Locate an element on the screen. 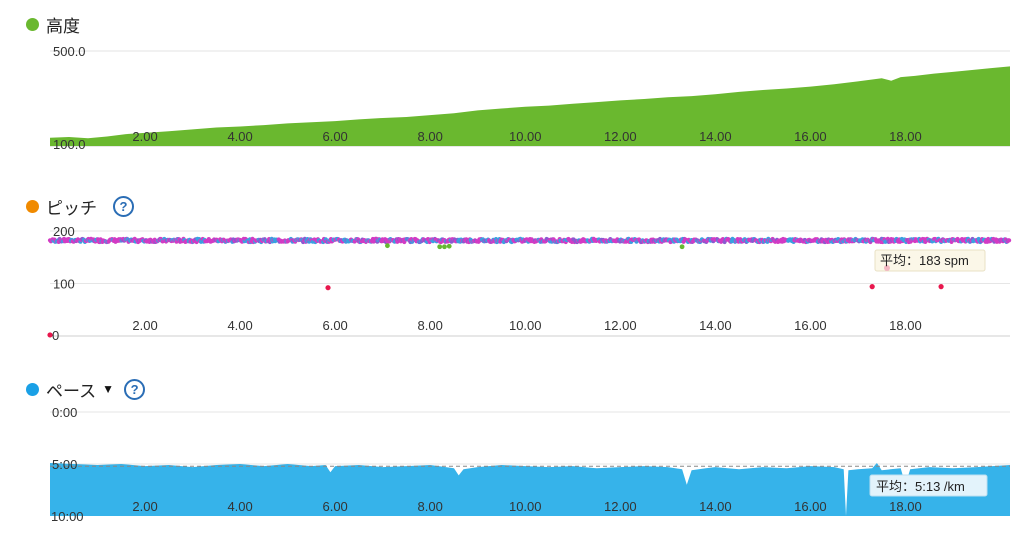  pace-xtick-label: 12.00 is located at coordinates (620, 506).